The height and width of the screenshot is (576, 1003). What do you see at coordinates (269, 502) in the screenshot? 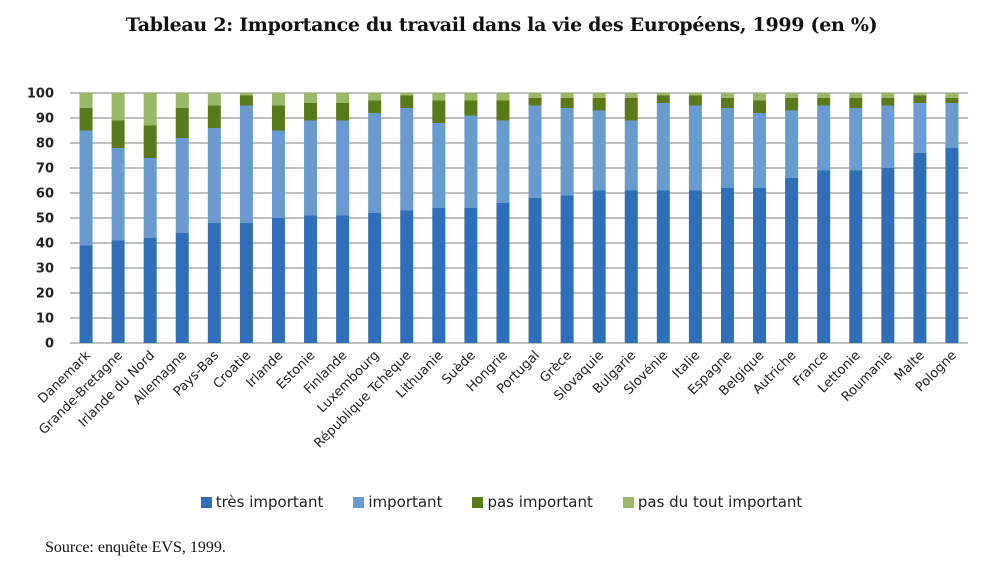
I see `legend-label: très important` at bounding box center [269, 502].